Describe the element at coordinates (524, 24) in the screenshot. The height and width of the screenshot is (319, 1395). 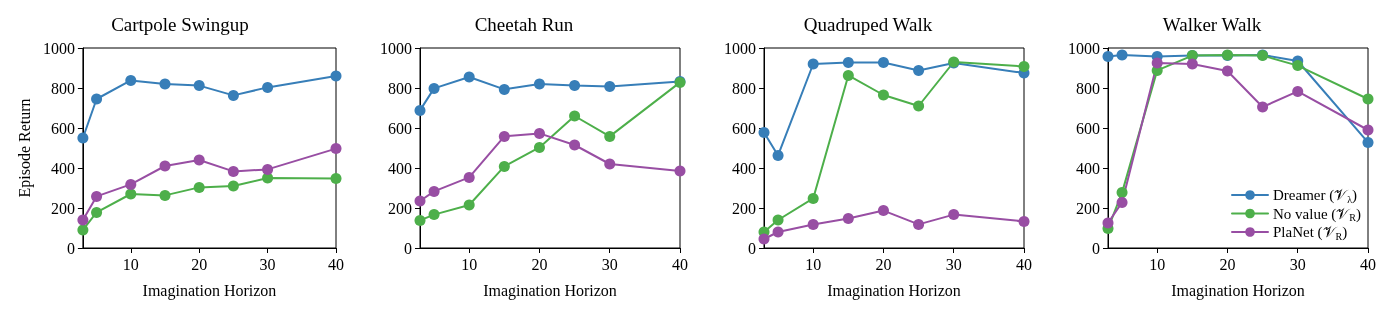
I see `chart-title: Cheetah Run` at that location.